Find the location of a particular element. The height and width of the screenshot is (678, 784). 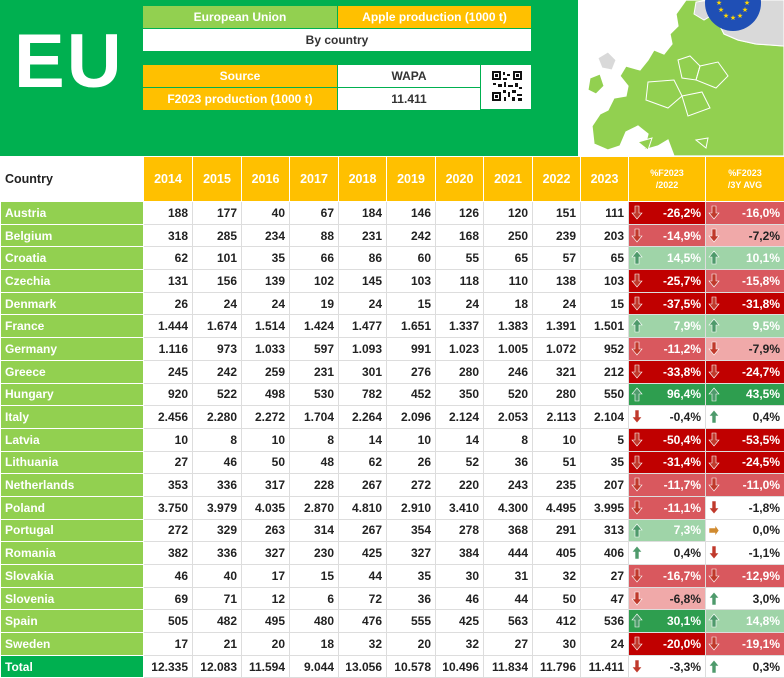

production-value: 520 is located at coordinates (508, 394).